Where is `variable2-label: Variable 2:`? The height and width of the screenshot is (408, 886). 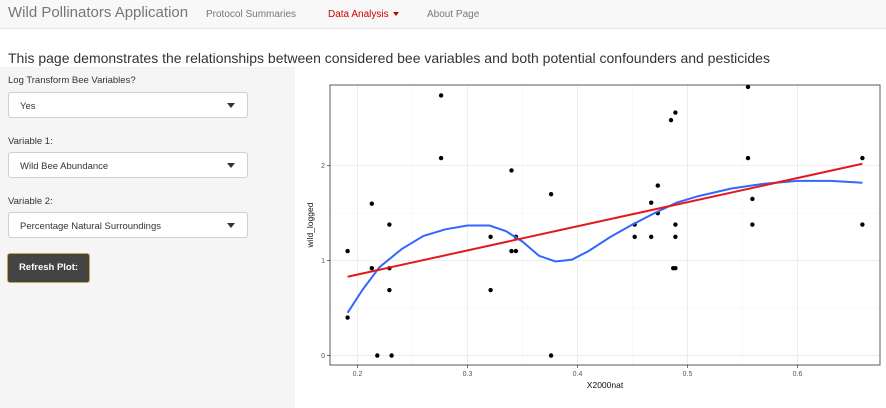
variable2-label: Variable 2: is located at coordinates (30, 201).